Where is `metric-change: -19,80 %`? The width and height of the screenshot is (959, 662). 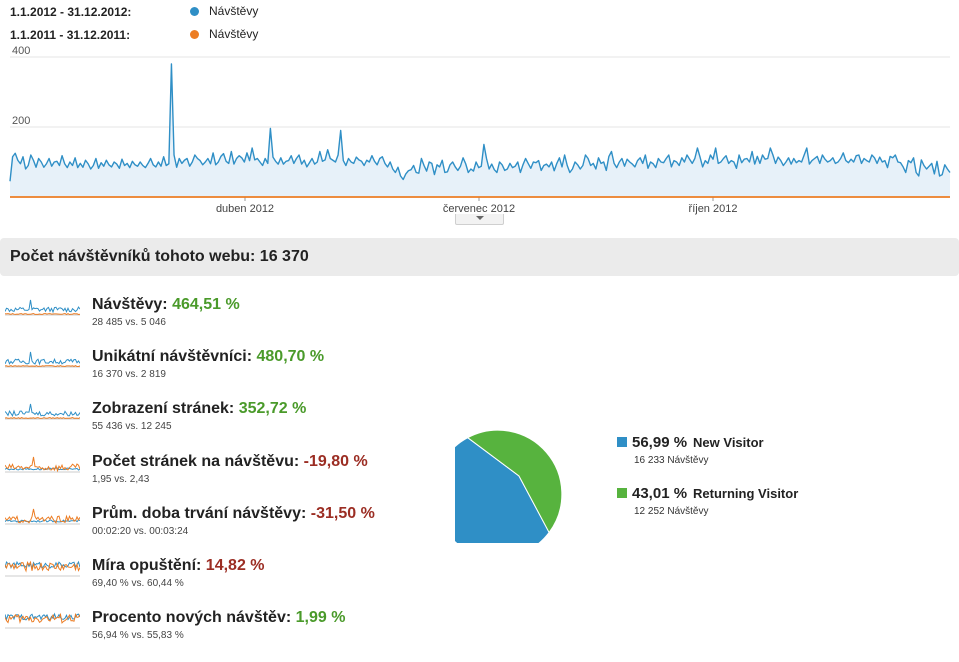
metric-change: -19,80 % is located at coordinates (335, 461).